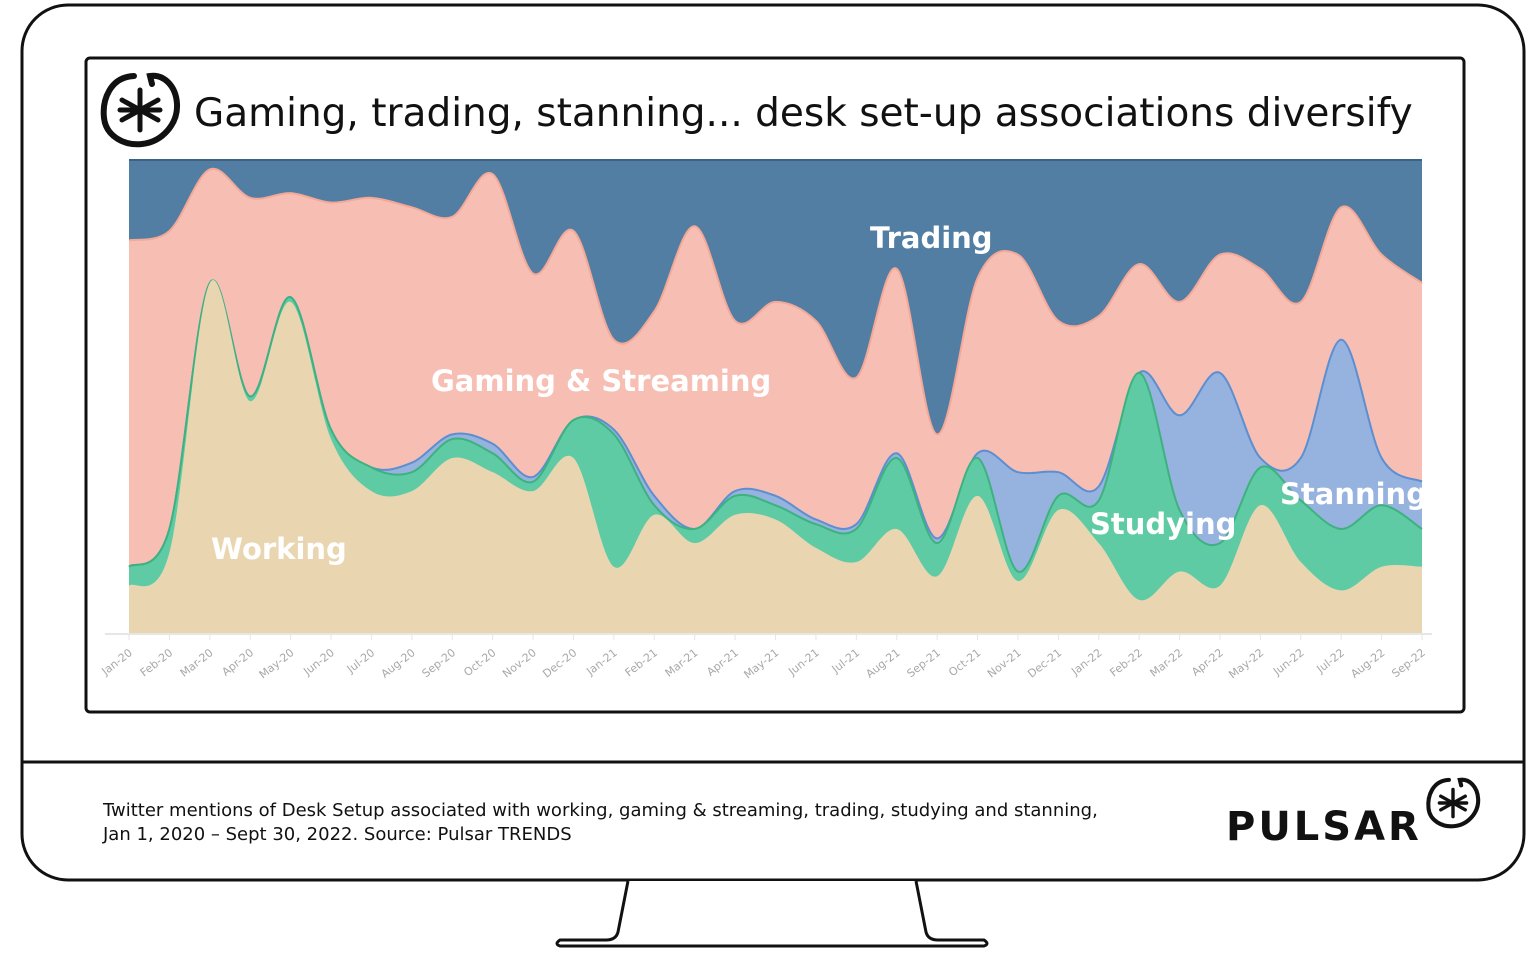  What do you see at coordinates (1353, 494) in the screenshot?
I see `series-label-stanning: Stanning` at bounding box center [1353, 494].